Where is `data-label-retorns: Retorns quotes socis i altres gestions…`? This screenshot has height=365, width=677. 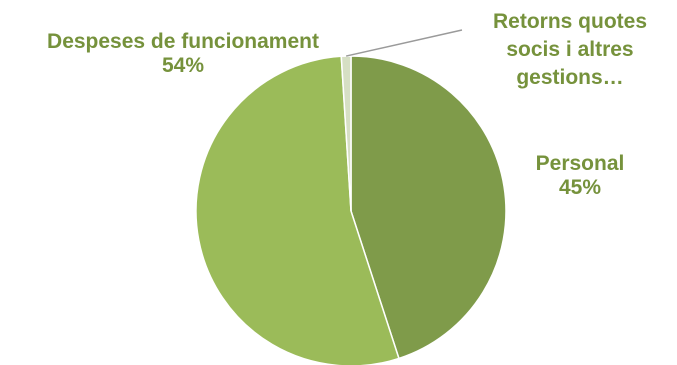
data-label-retorns: Retorns quotes socis i altres gestions… is located at coordinates (570, 50).